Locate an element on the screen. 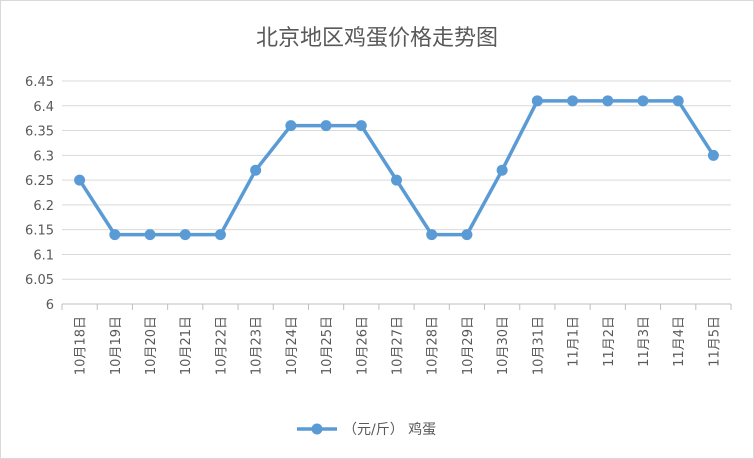  x-tick-label: 10月23日 is located at coordinates (257, 345).